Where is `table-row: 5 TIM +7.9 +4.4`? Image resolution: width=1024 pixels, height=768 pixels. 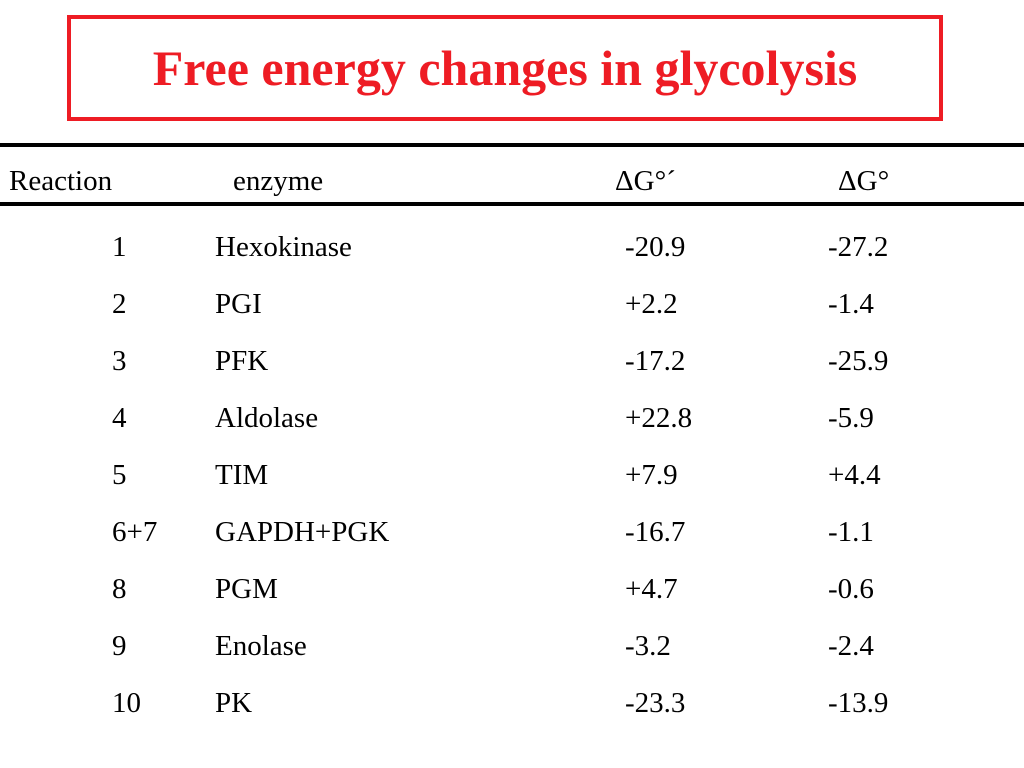
table-row: 5 TIM +7.9 +4.4 is located at coordinates (512, 478).